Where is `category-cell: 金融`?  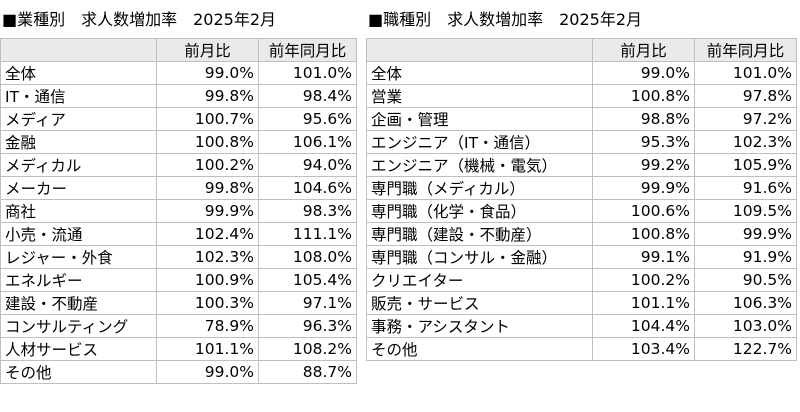
category-cell: 金融 is located at coordinates (78, 142).